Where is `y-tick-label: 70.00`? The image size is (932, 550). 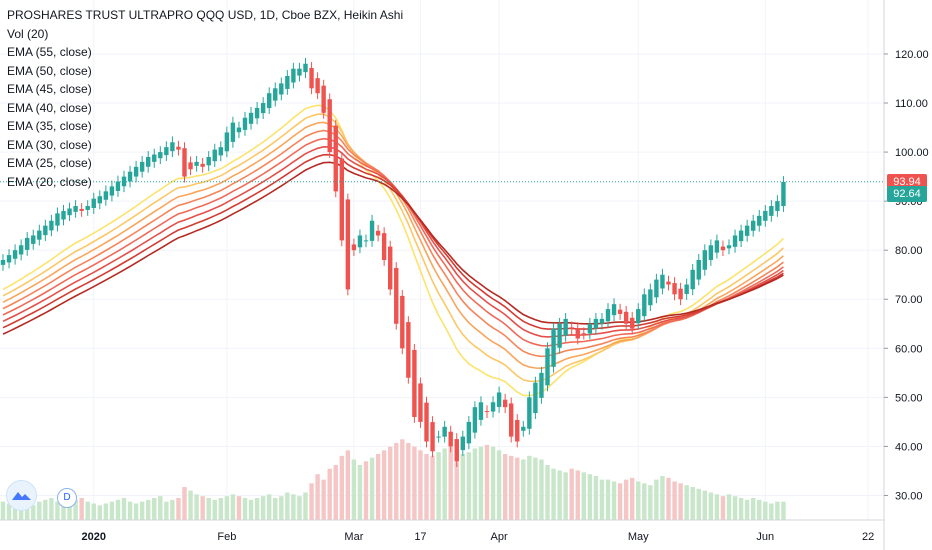 y-tick-label: 70.00 is located at coordinates (909, 300).